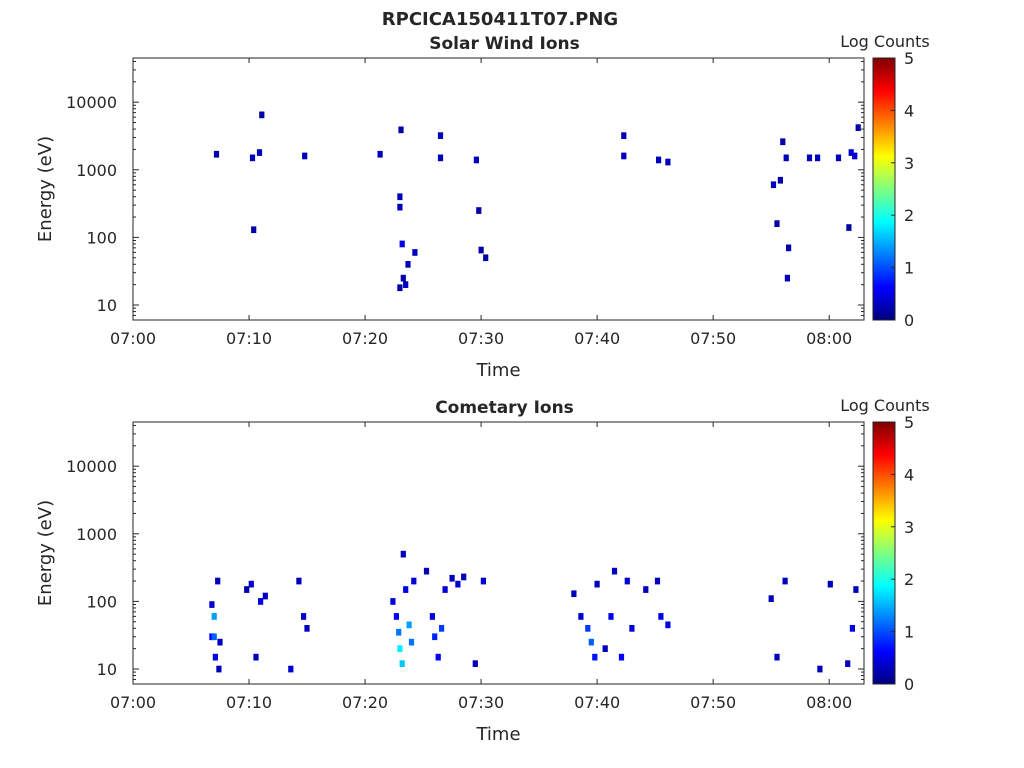 The height and width of the screenshot is (768, 1024). I want to click on figure-title: RPCICA150411T07.PNG, so click(500, 19).